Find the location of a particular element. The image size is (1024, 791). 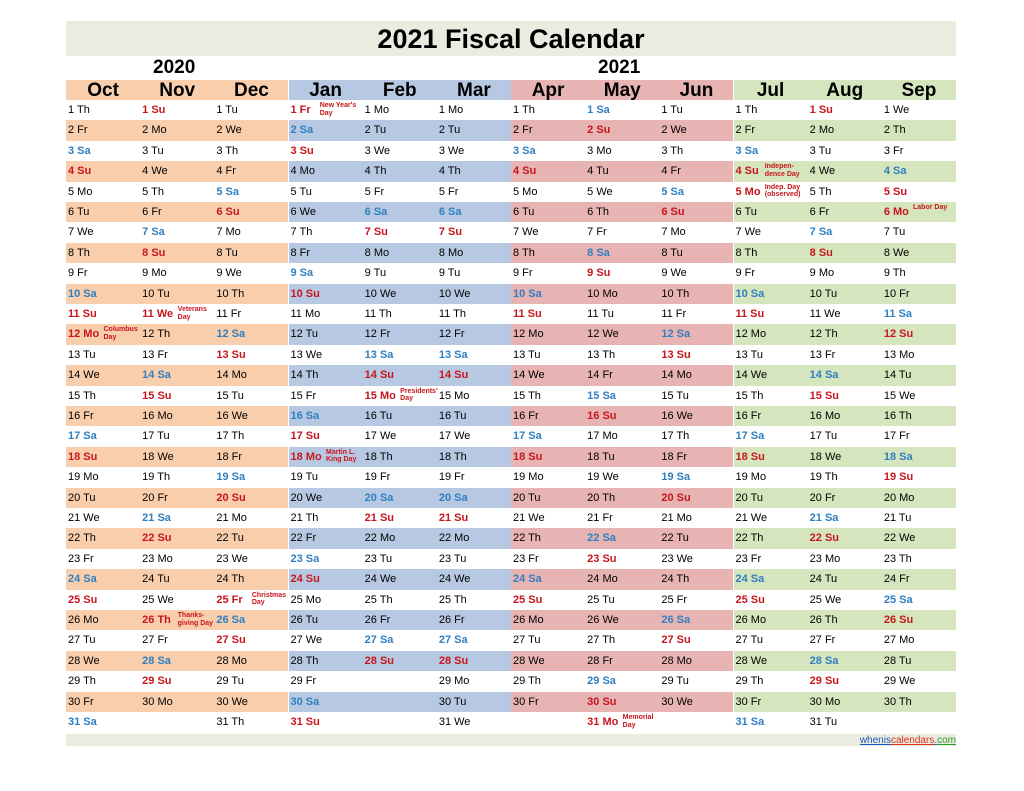

day-cell: 17 We is located at coordinates (474, 436).